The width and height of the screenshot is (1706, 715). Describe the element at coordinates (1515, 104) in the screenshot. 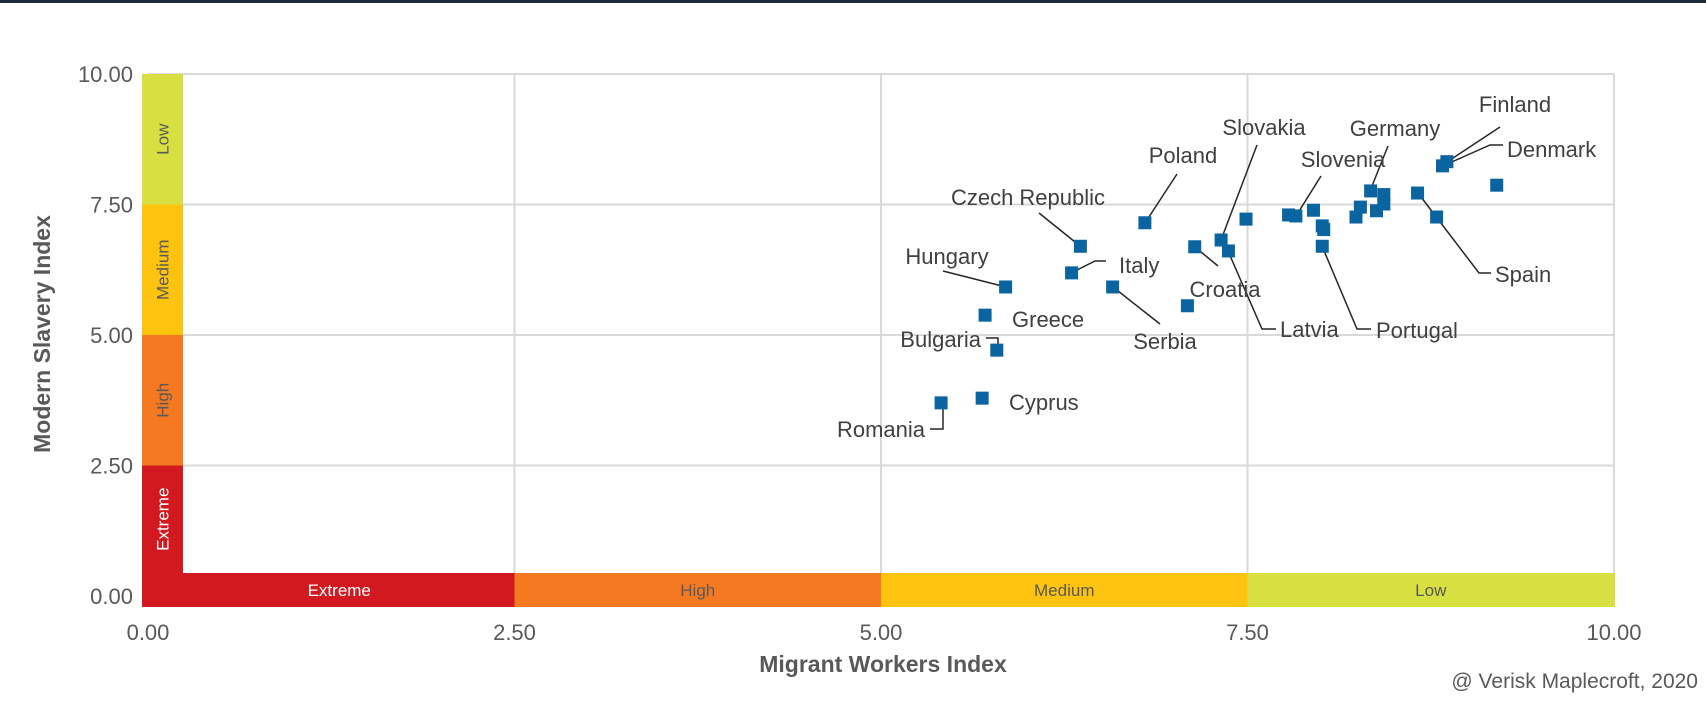

I see `point-label: Finland` at that location.